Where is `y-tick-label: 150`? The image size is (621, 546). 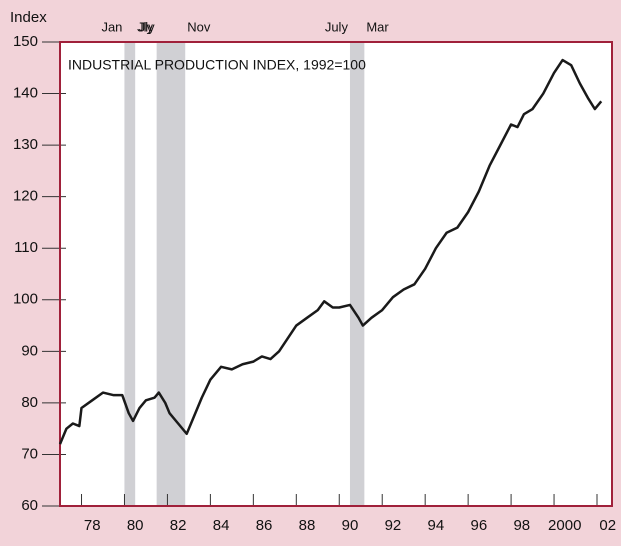 y-tick-label: 150 is located at coordinates (25, 41).